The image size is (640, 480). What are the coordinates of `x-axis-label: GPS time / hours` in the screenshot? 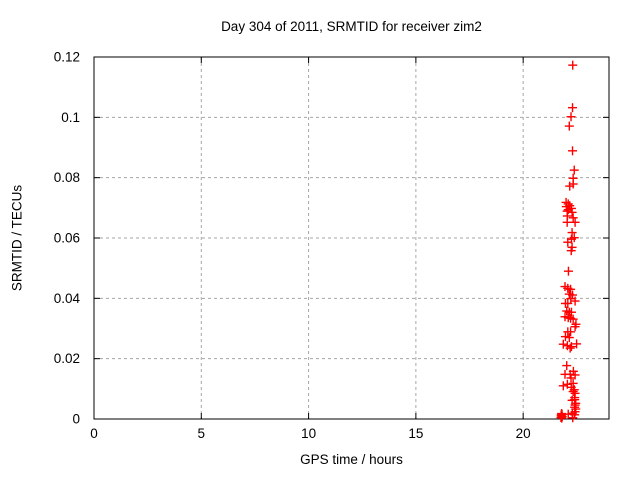 It's located at (351, 459).